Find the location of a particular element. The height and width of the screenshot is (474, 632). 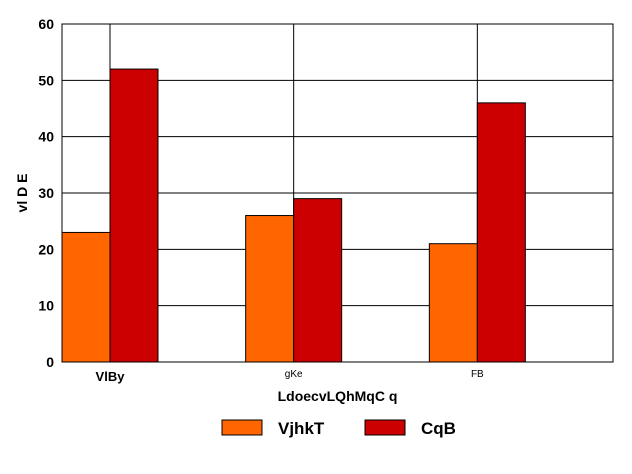

y-axis-ticks: 0 10 20 30 40 50 60 is located at coordinates (46, 193).